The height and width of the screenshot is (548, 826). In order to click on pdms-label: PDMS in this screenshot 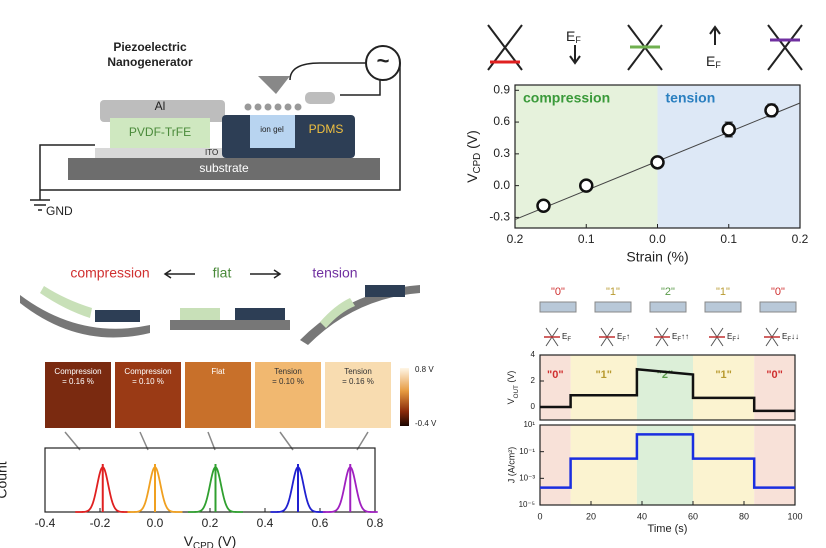, I will do `click(326, 129)`.